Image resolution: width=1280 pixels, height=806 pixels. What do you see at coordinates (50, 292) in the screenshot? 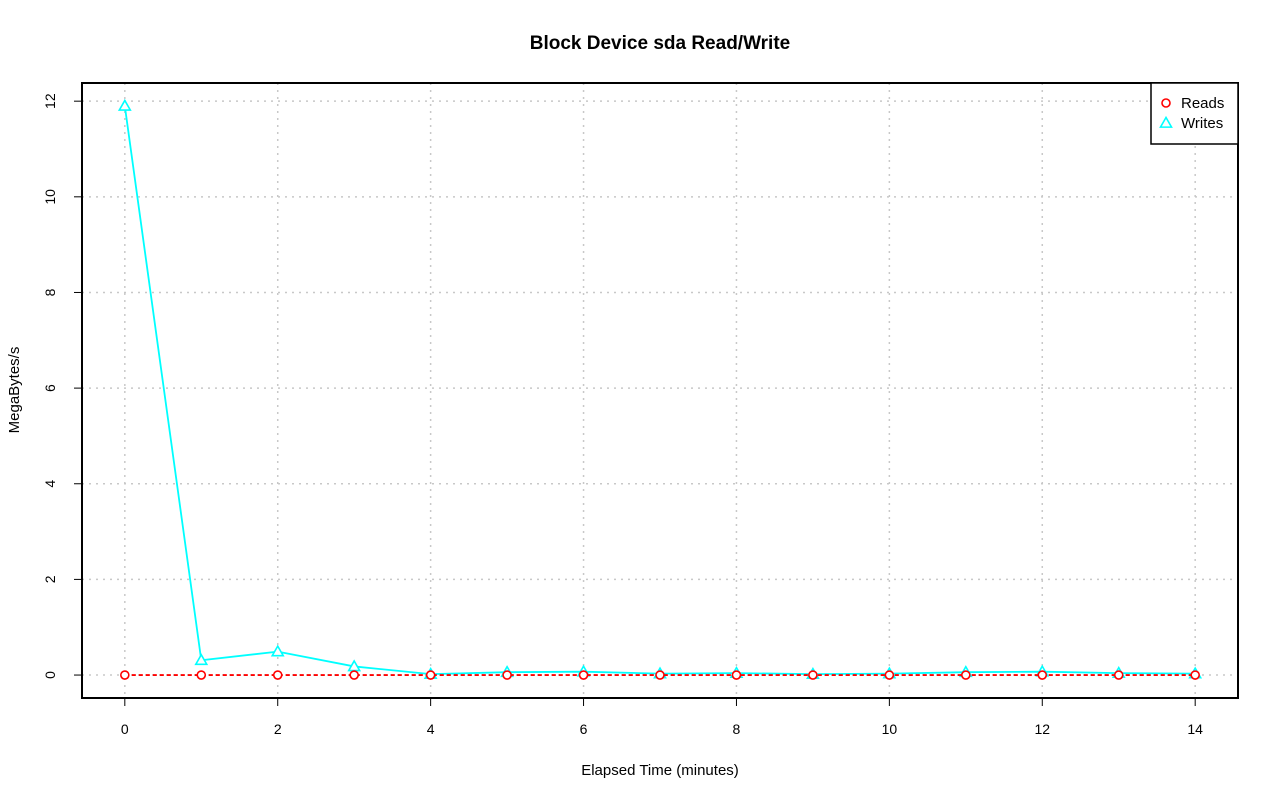
I see `y-tick-label: 8` at bounding box center [50, 292].